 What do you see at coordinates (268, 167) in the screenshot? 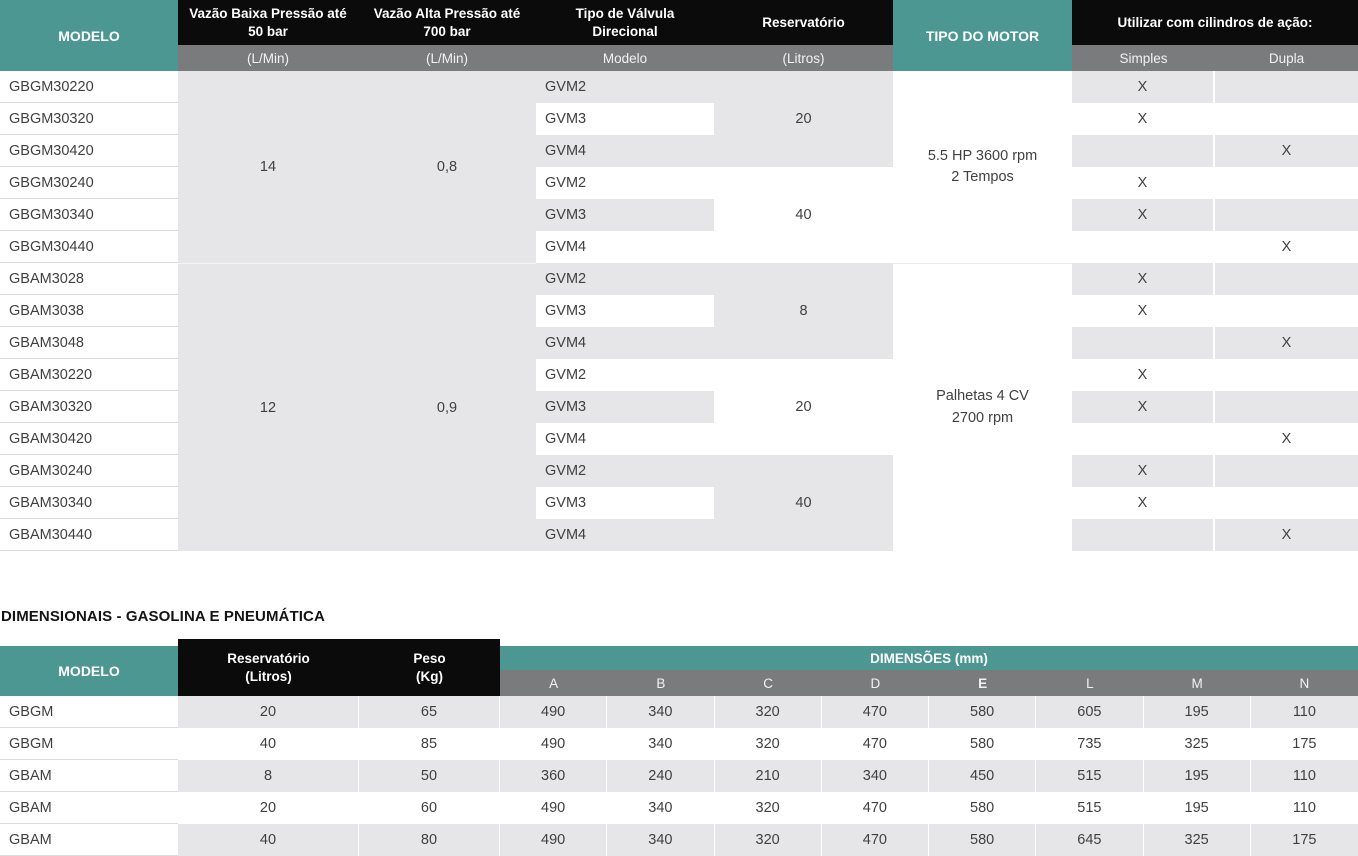
I see `low-flow-value-gbgm: 14` at bounding box center [268, 167].